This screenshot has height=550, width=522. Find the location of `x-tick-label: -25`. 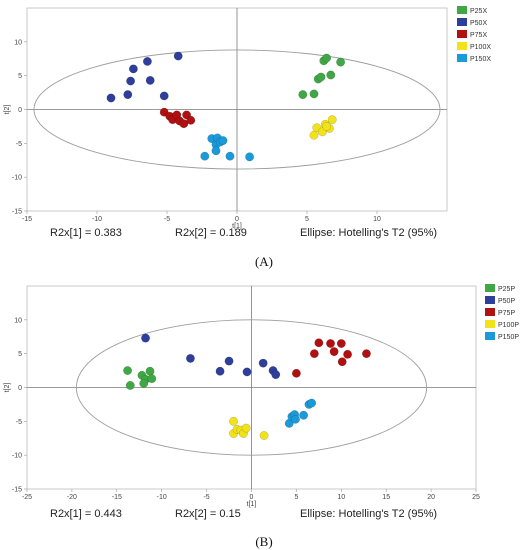

x-tick-label: -25 is located at coordinates (27, 497).